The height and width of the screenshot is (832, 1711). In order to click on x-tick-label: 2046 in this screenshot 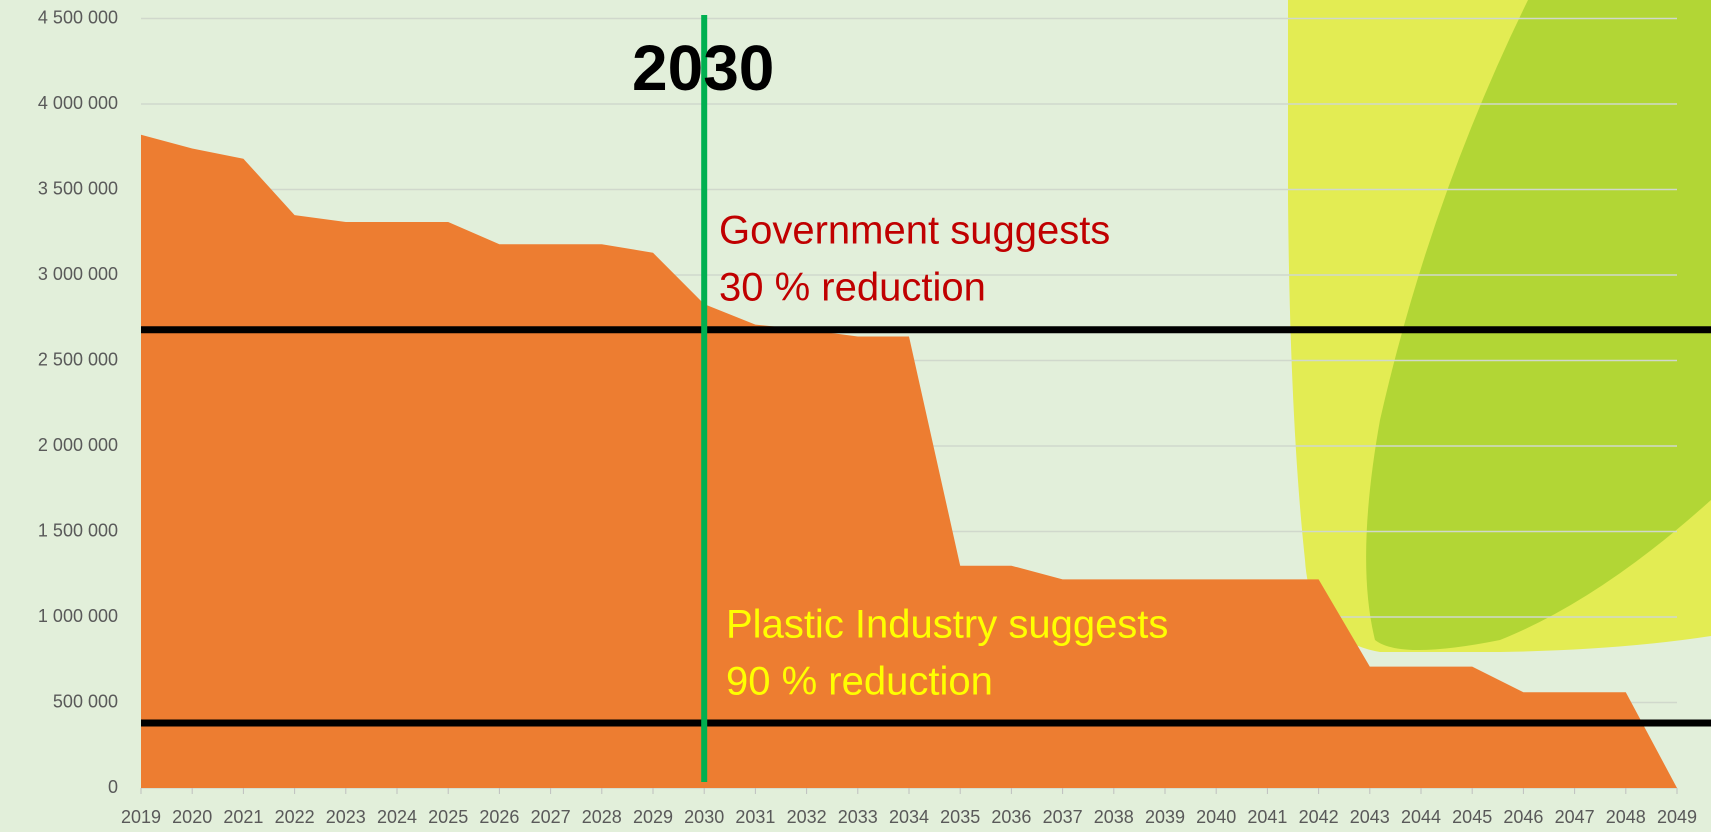, I will do `click(1523, 817)`.